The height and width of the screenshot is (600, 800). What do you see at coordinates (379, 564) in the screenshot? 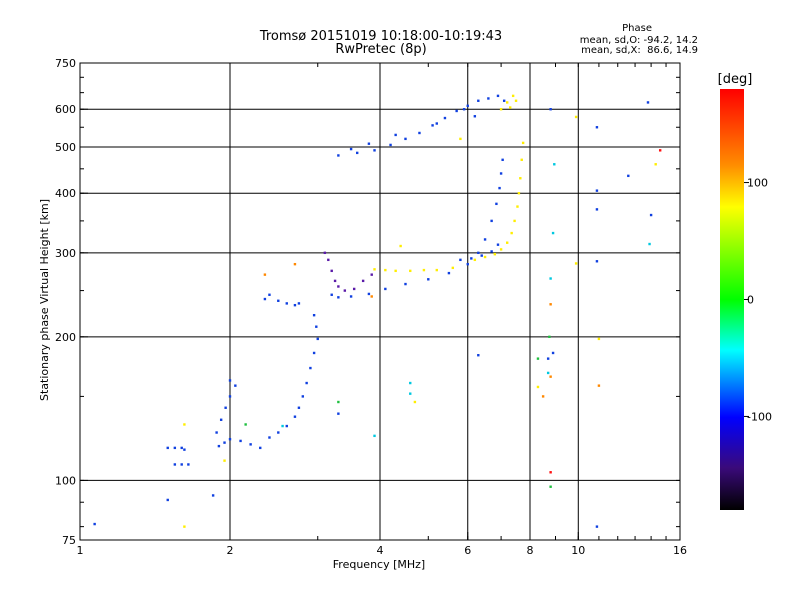
I see `x-axis-label: Frequency [MHz]` at bounding box center [379, 564].